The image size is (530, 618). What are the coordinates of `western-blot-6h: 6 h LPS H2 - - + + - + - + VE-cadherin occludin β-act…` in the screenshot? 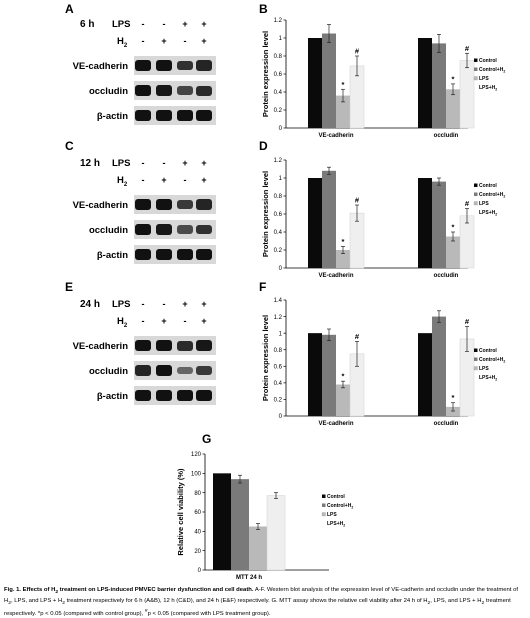 It's located at (125, 67).